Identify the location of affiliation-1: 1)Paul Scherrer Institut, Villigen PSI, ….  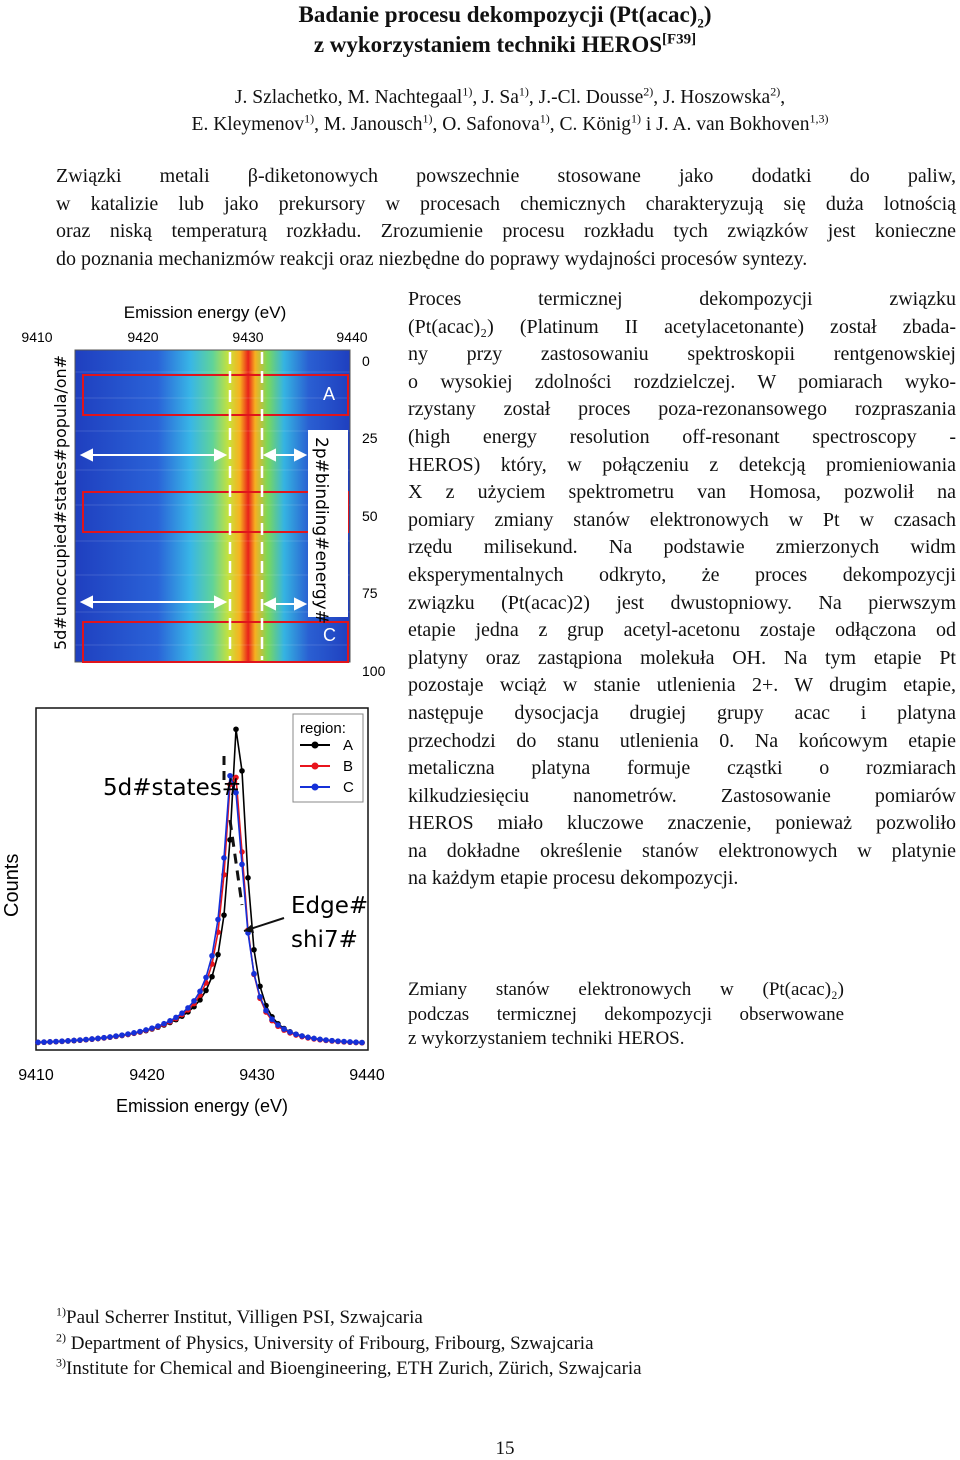
(239, 1316).